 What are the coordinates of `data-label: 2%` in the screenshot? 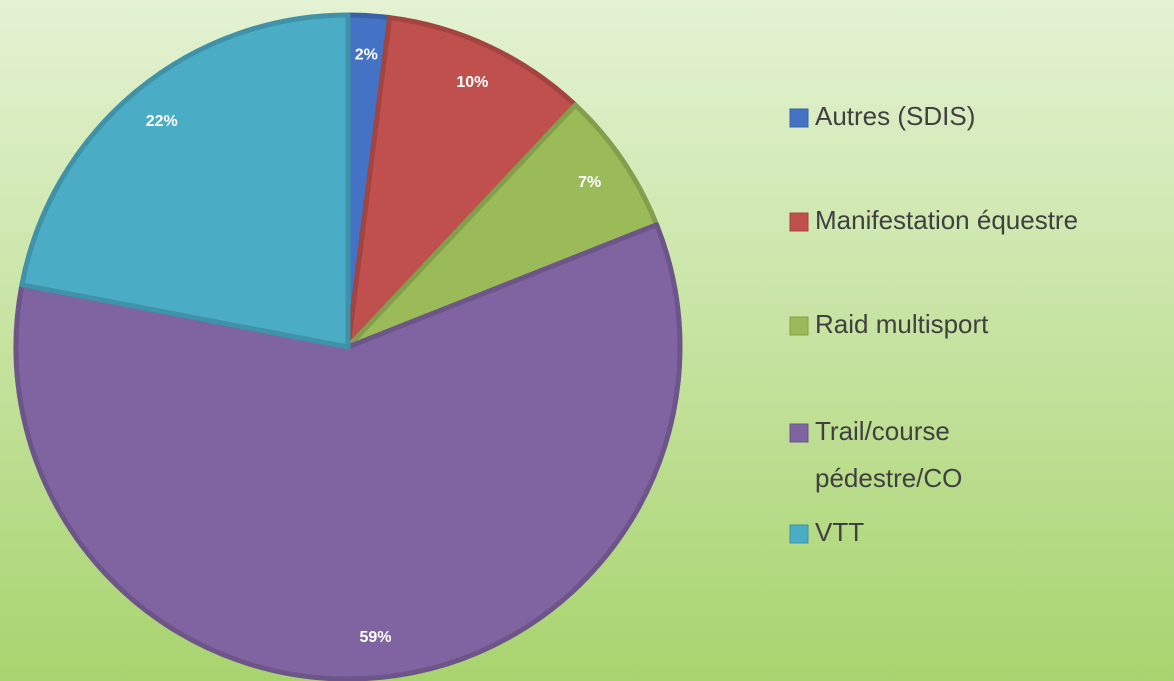 It's located at (366, 55).